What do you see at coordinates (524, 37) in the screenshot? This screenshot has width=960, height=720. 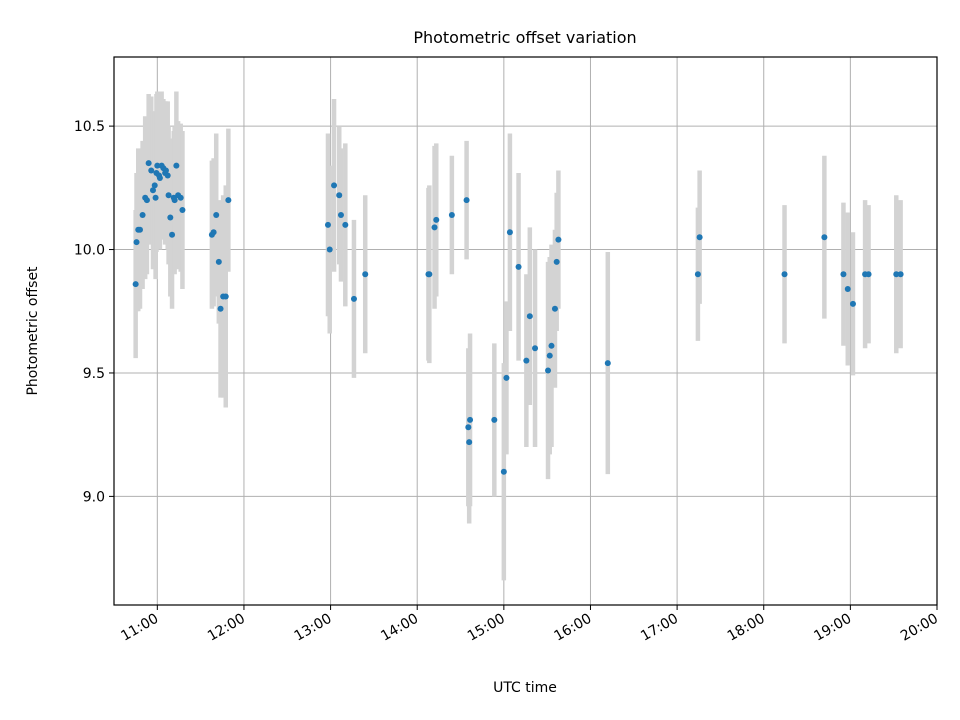 I see `chart-title: Photometric offset variation` at bounding box center [524, 37].